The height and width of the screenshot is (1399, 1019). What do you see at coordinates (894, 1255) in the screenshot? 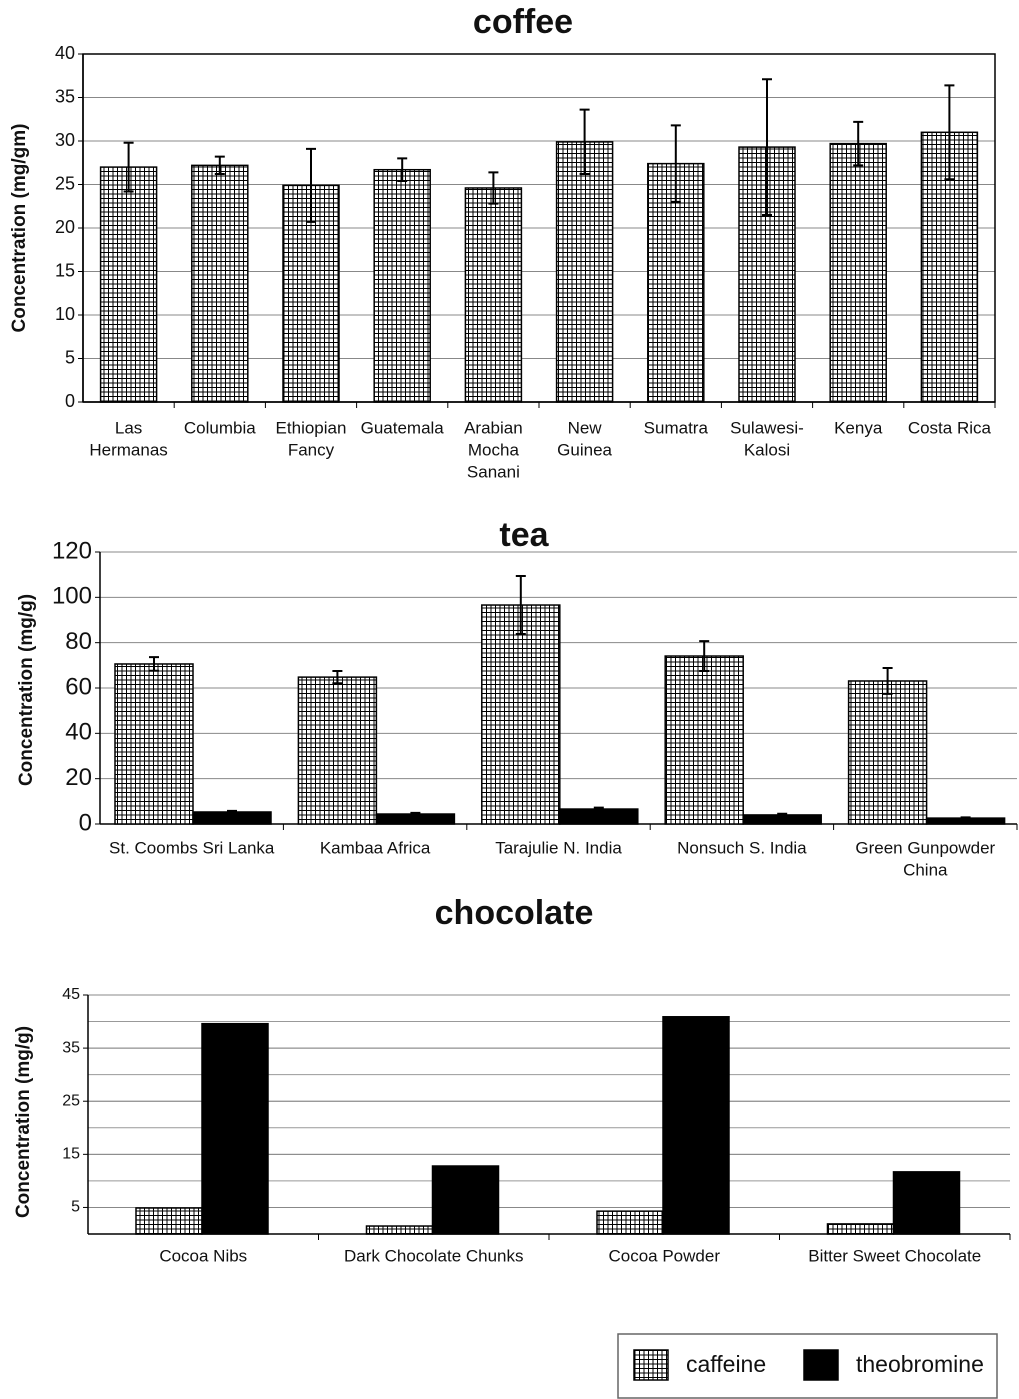
I see `x-tick-label: Bitter Sweet Chocolate` at bounding box center [894, 1255].